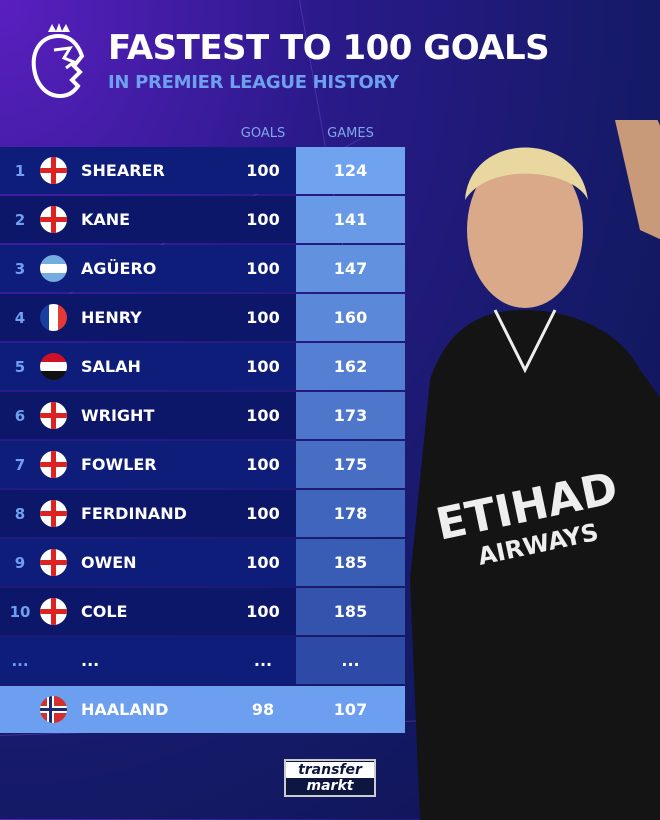  I want to click on rank: 7, so click(20, 464).